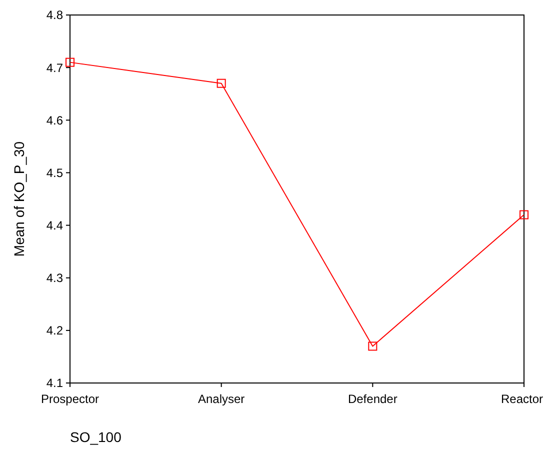 The image size is (554, 452). I want to click on x-axis-title: SO_100, so click(96, 437).